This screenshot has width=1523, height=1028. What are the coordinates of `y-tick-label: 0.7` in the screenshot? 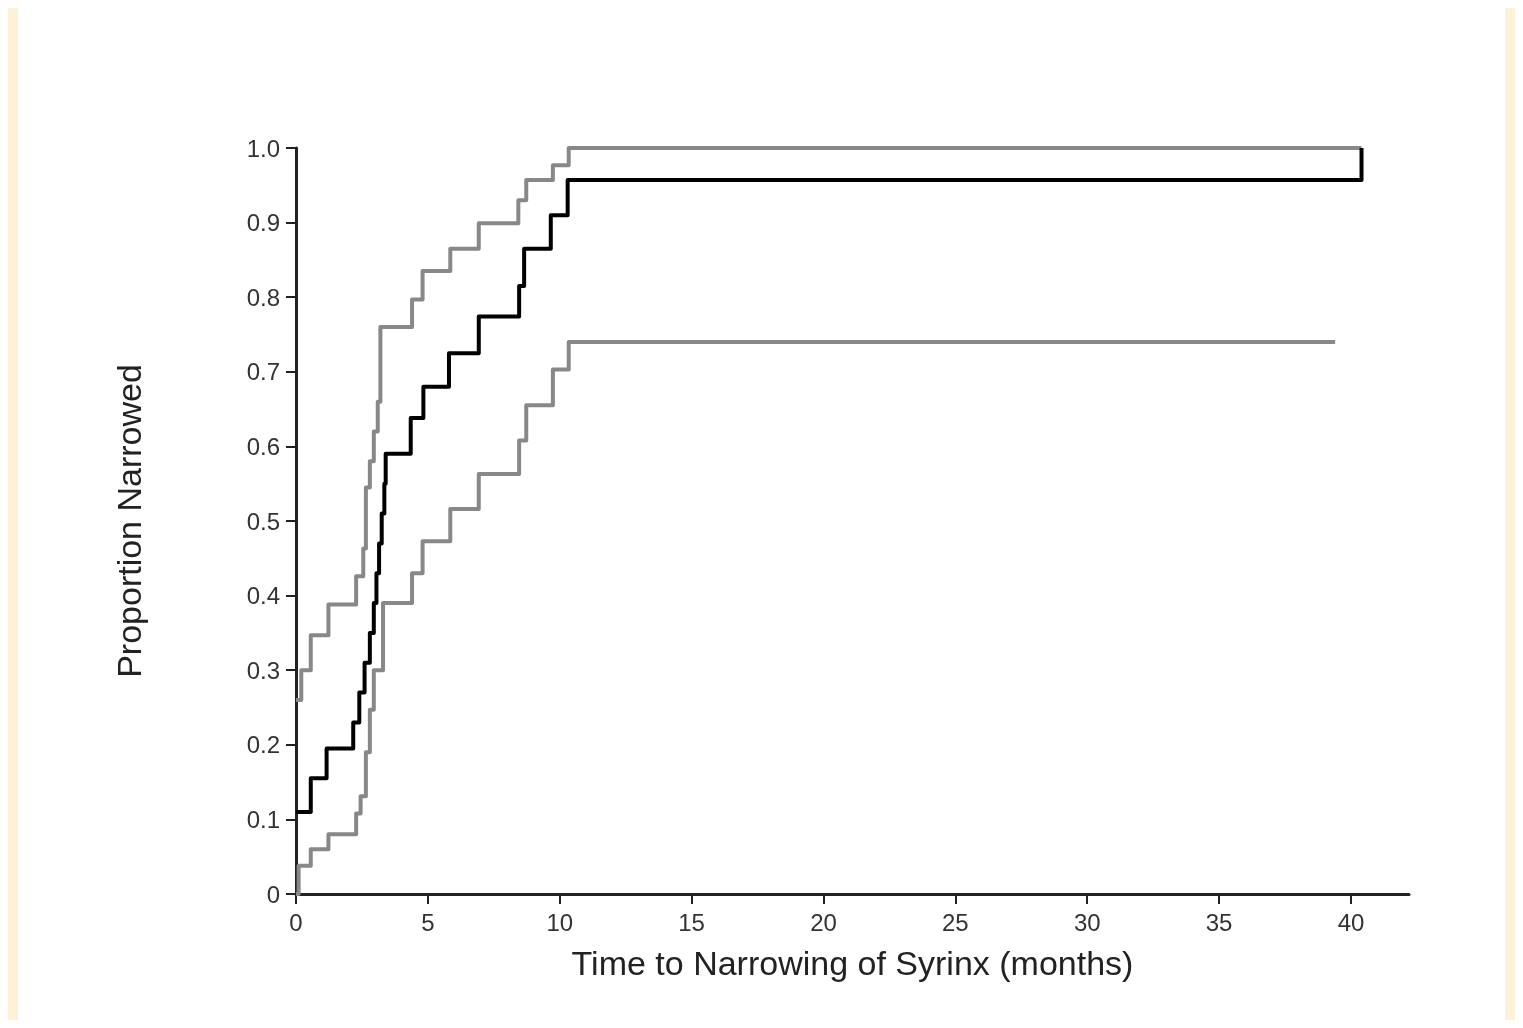 It's located at (263, 372).